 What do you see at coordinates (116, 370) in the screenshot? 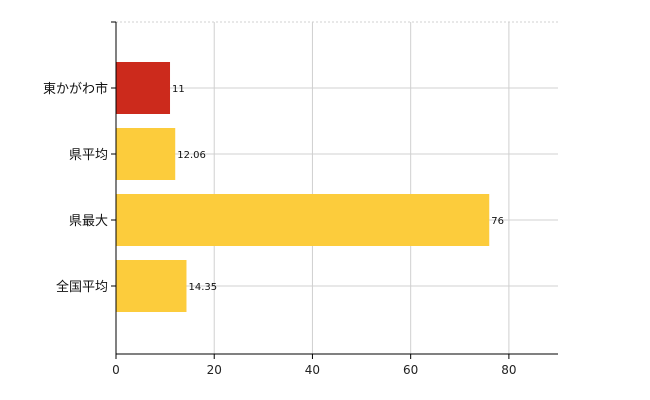
I see `x-tick-label-0: 0` at bounding box center [116, 370].